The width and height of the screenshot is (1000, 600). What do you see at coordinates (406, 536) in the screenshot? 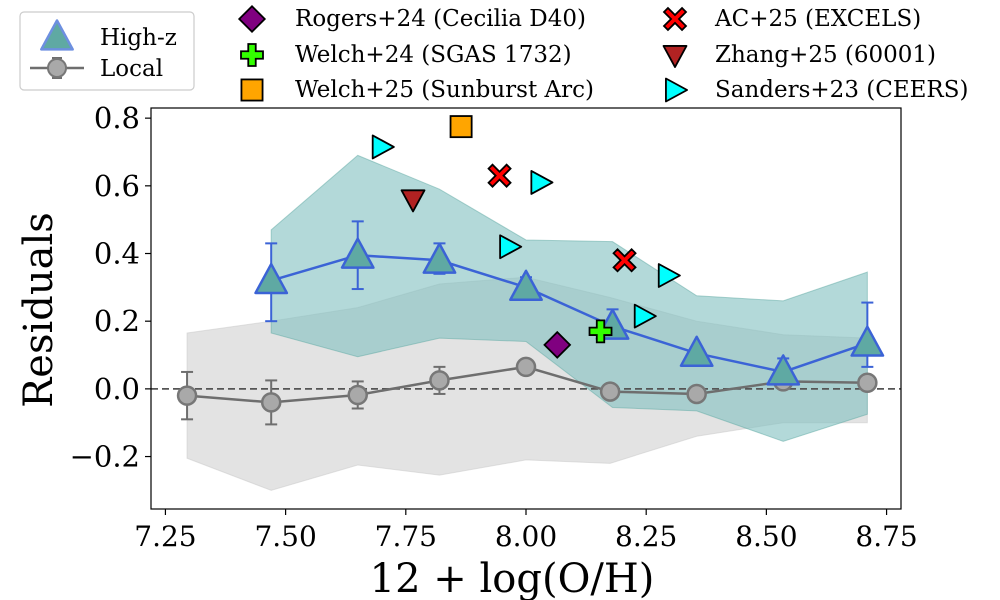
I see `x-tick-label: 7.75` at bounding box center [406, 536].